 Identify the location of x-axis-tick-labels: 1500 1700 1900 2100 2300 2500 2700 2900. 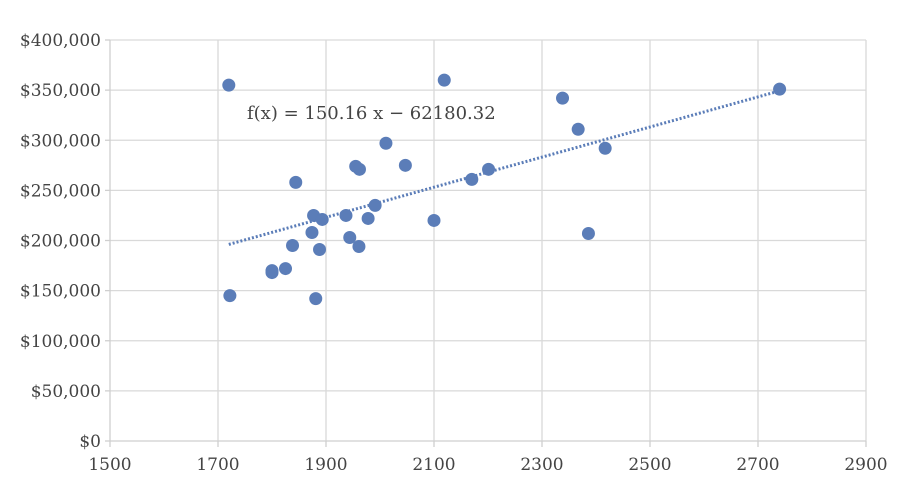
(487, 465).